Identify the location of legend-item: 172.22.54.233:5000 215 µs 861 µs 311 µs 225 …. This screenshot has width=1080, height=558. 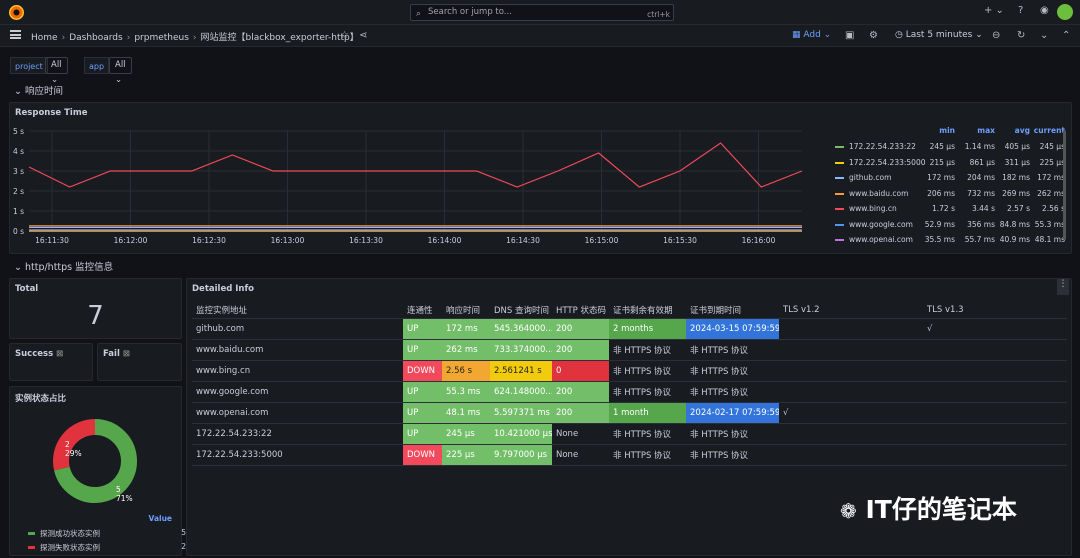
(945, 163).